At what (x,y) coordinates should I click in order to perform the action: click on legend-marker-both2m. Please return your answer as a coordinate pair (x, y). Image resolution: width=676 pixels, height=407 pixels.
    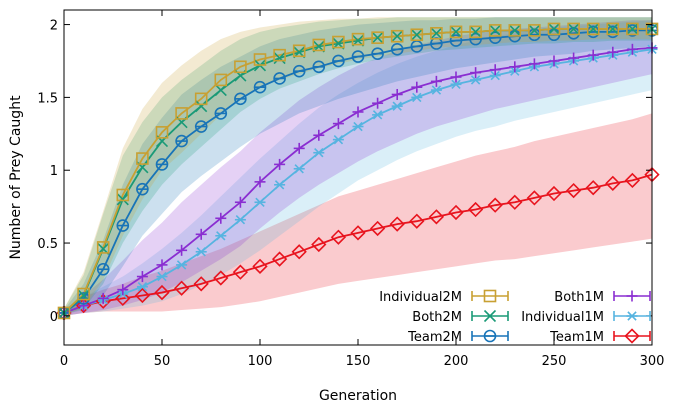
    Looking at the image, I should click on (490, 316).